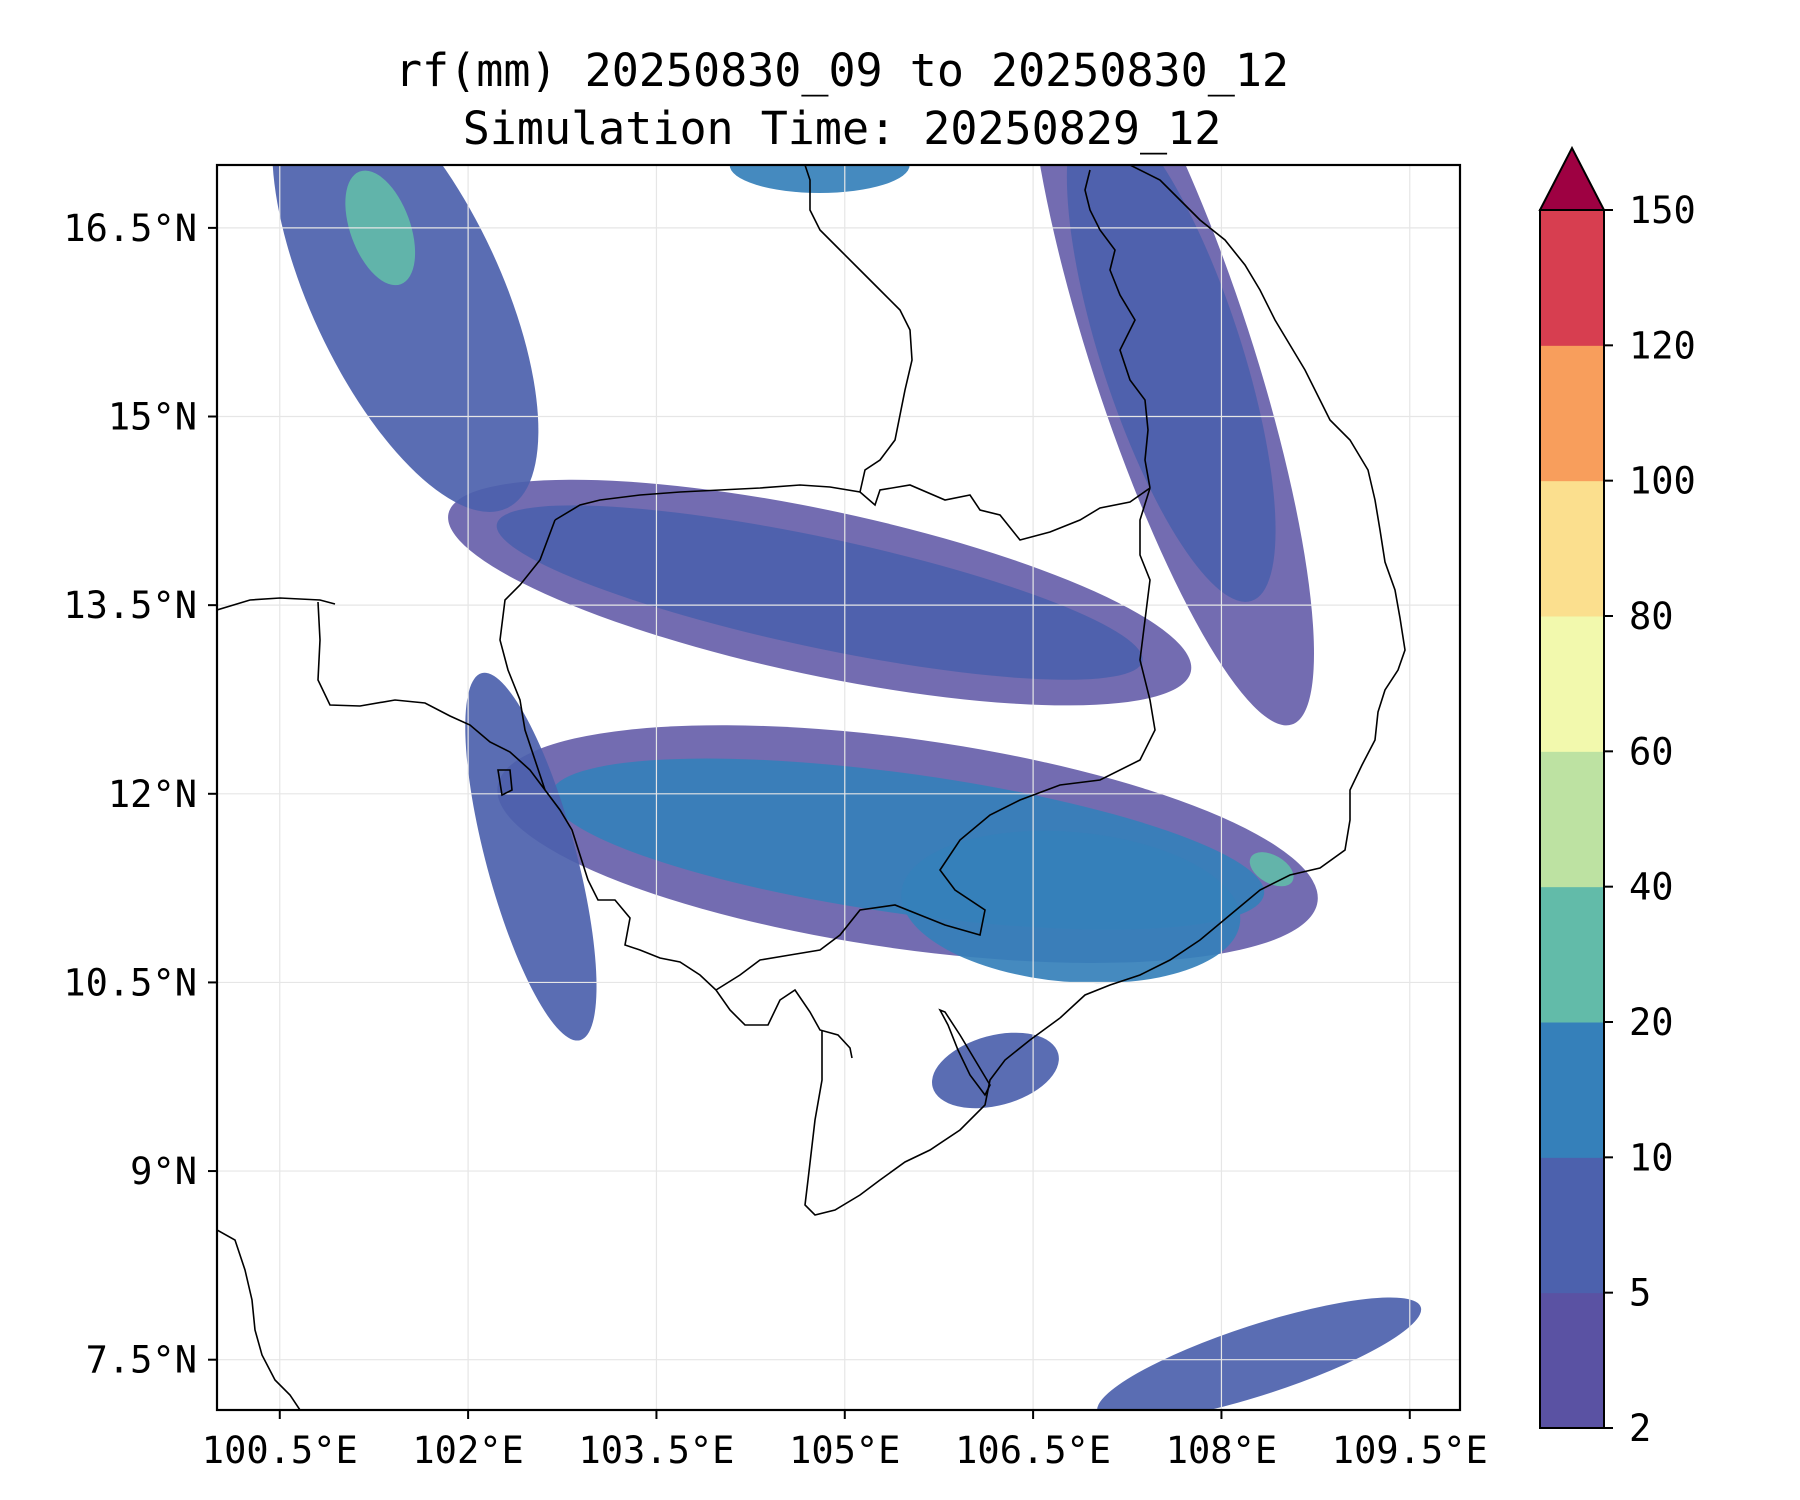  Describe the element at coordinates (842, 70) in the screenshot. I see `title-line-1: rf(mm) 20250830_09 to 20250830_12` at that location.